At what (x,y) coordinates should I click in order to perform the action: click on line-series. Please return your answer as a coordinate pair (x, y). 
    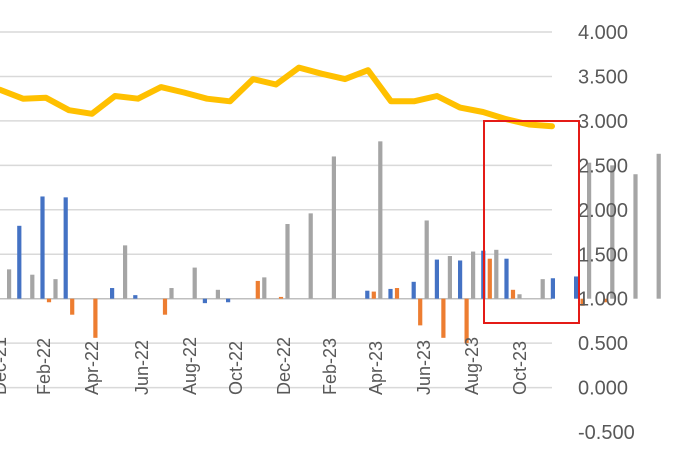
    Looking at the image, I should click on (277, 97).